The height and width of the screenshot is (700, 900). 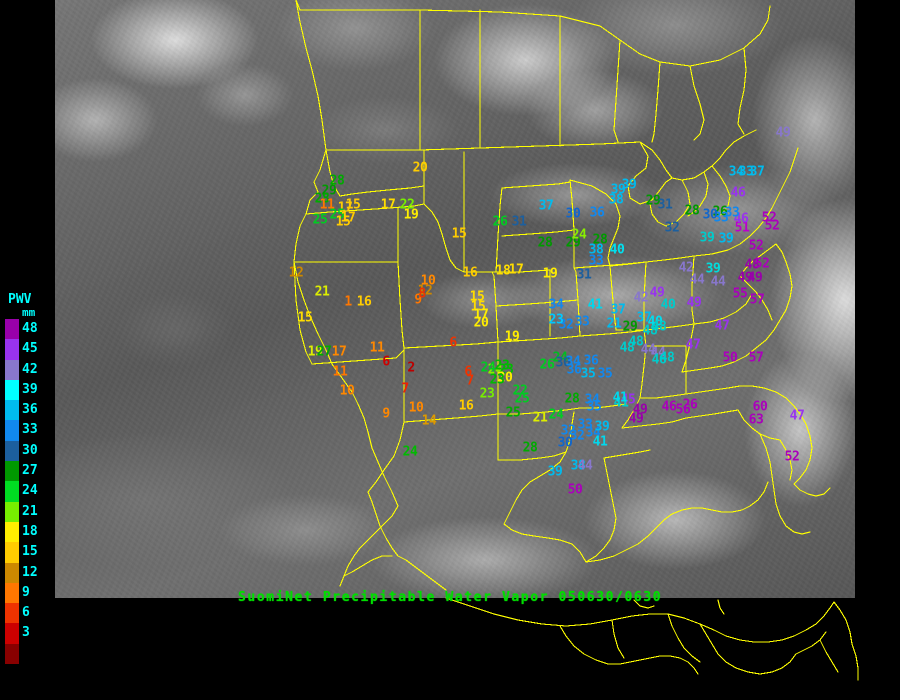 What do you see at coordinates (503, 271) in the screenshot?
I see `pwv-station-value: 18` at bounding box center [503, 271].